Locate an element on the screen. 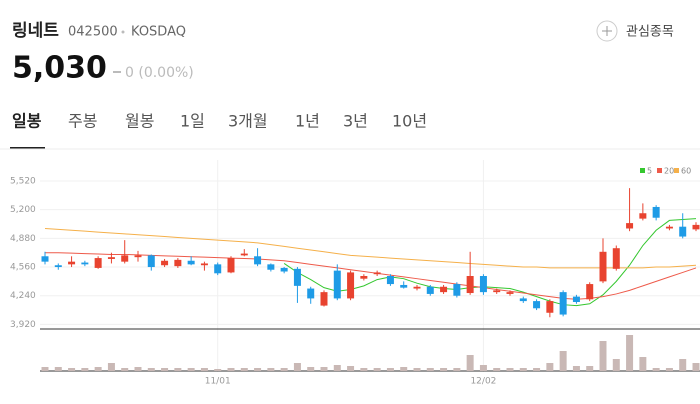  y-tick-label: 5,200 is located at coordinates (23, 210).